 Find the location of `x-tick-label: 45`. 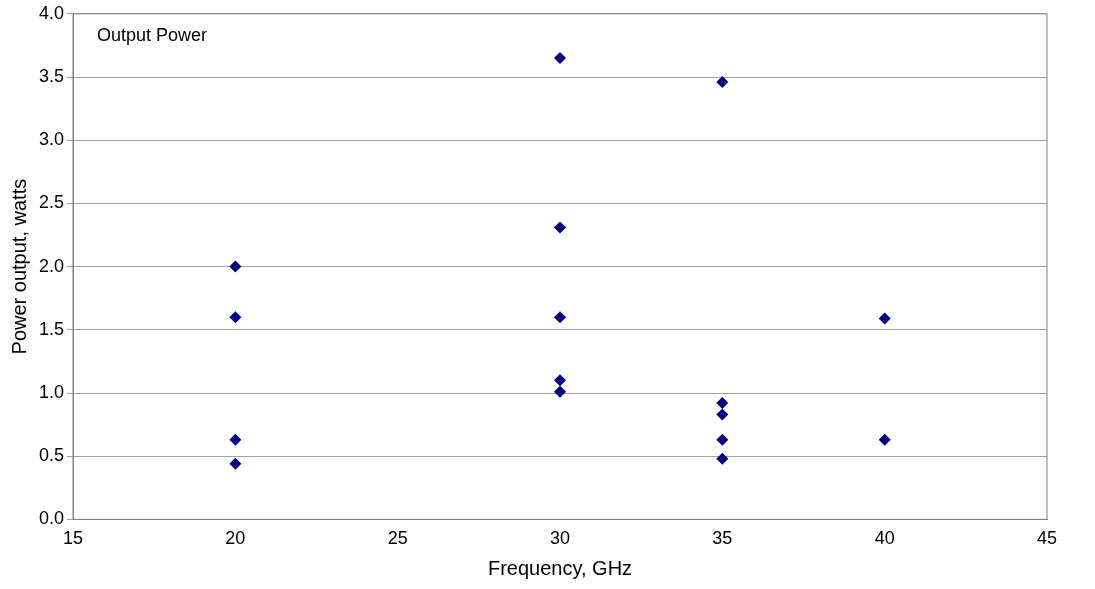

x-tick-label: 45 is located at coordinates (1047, 538).